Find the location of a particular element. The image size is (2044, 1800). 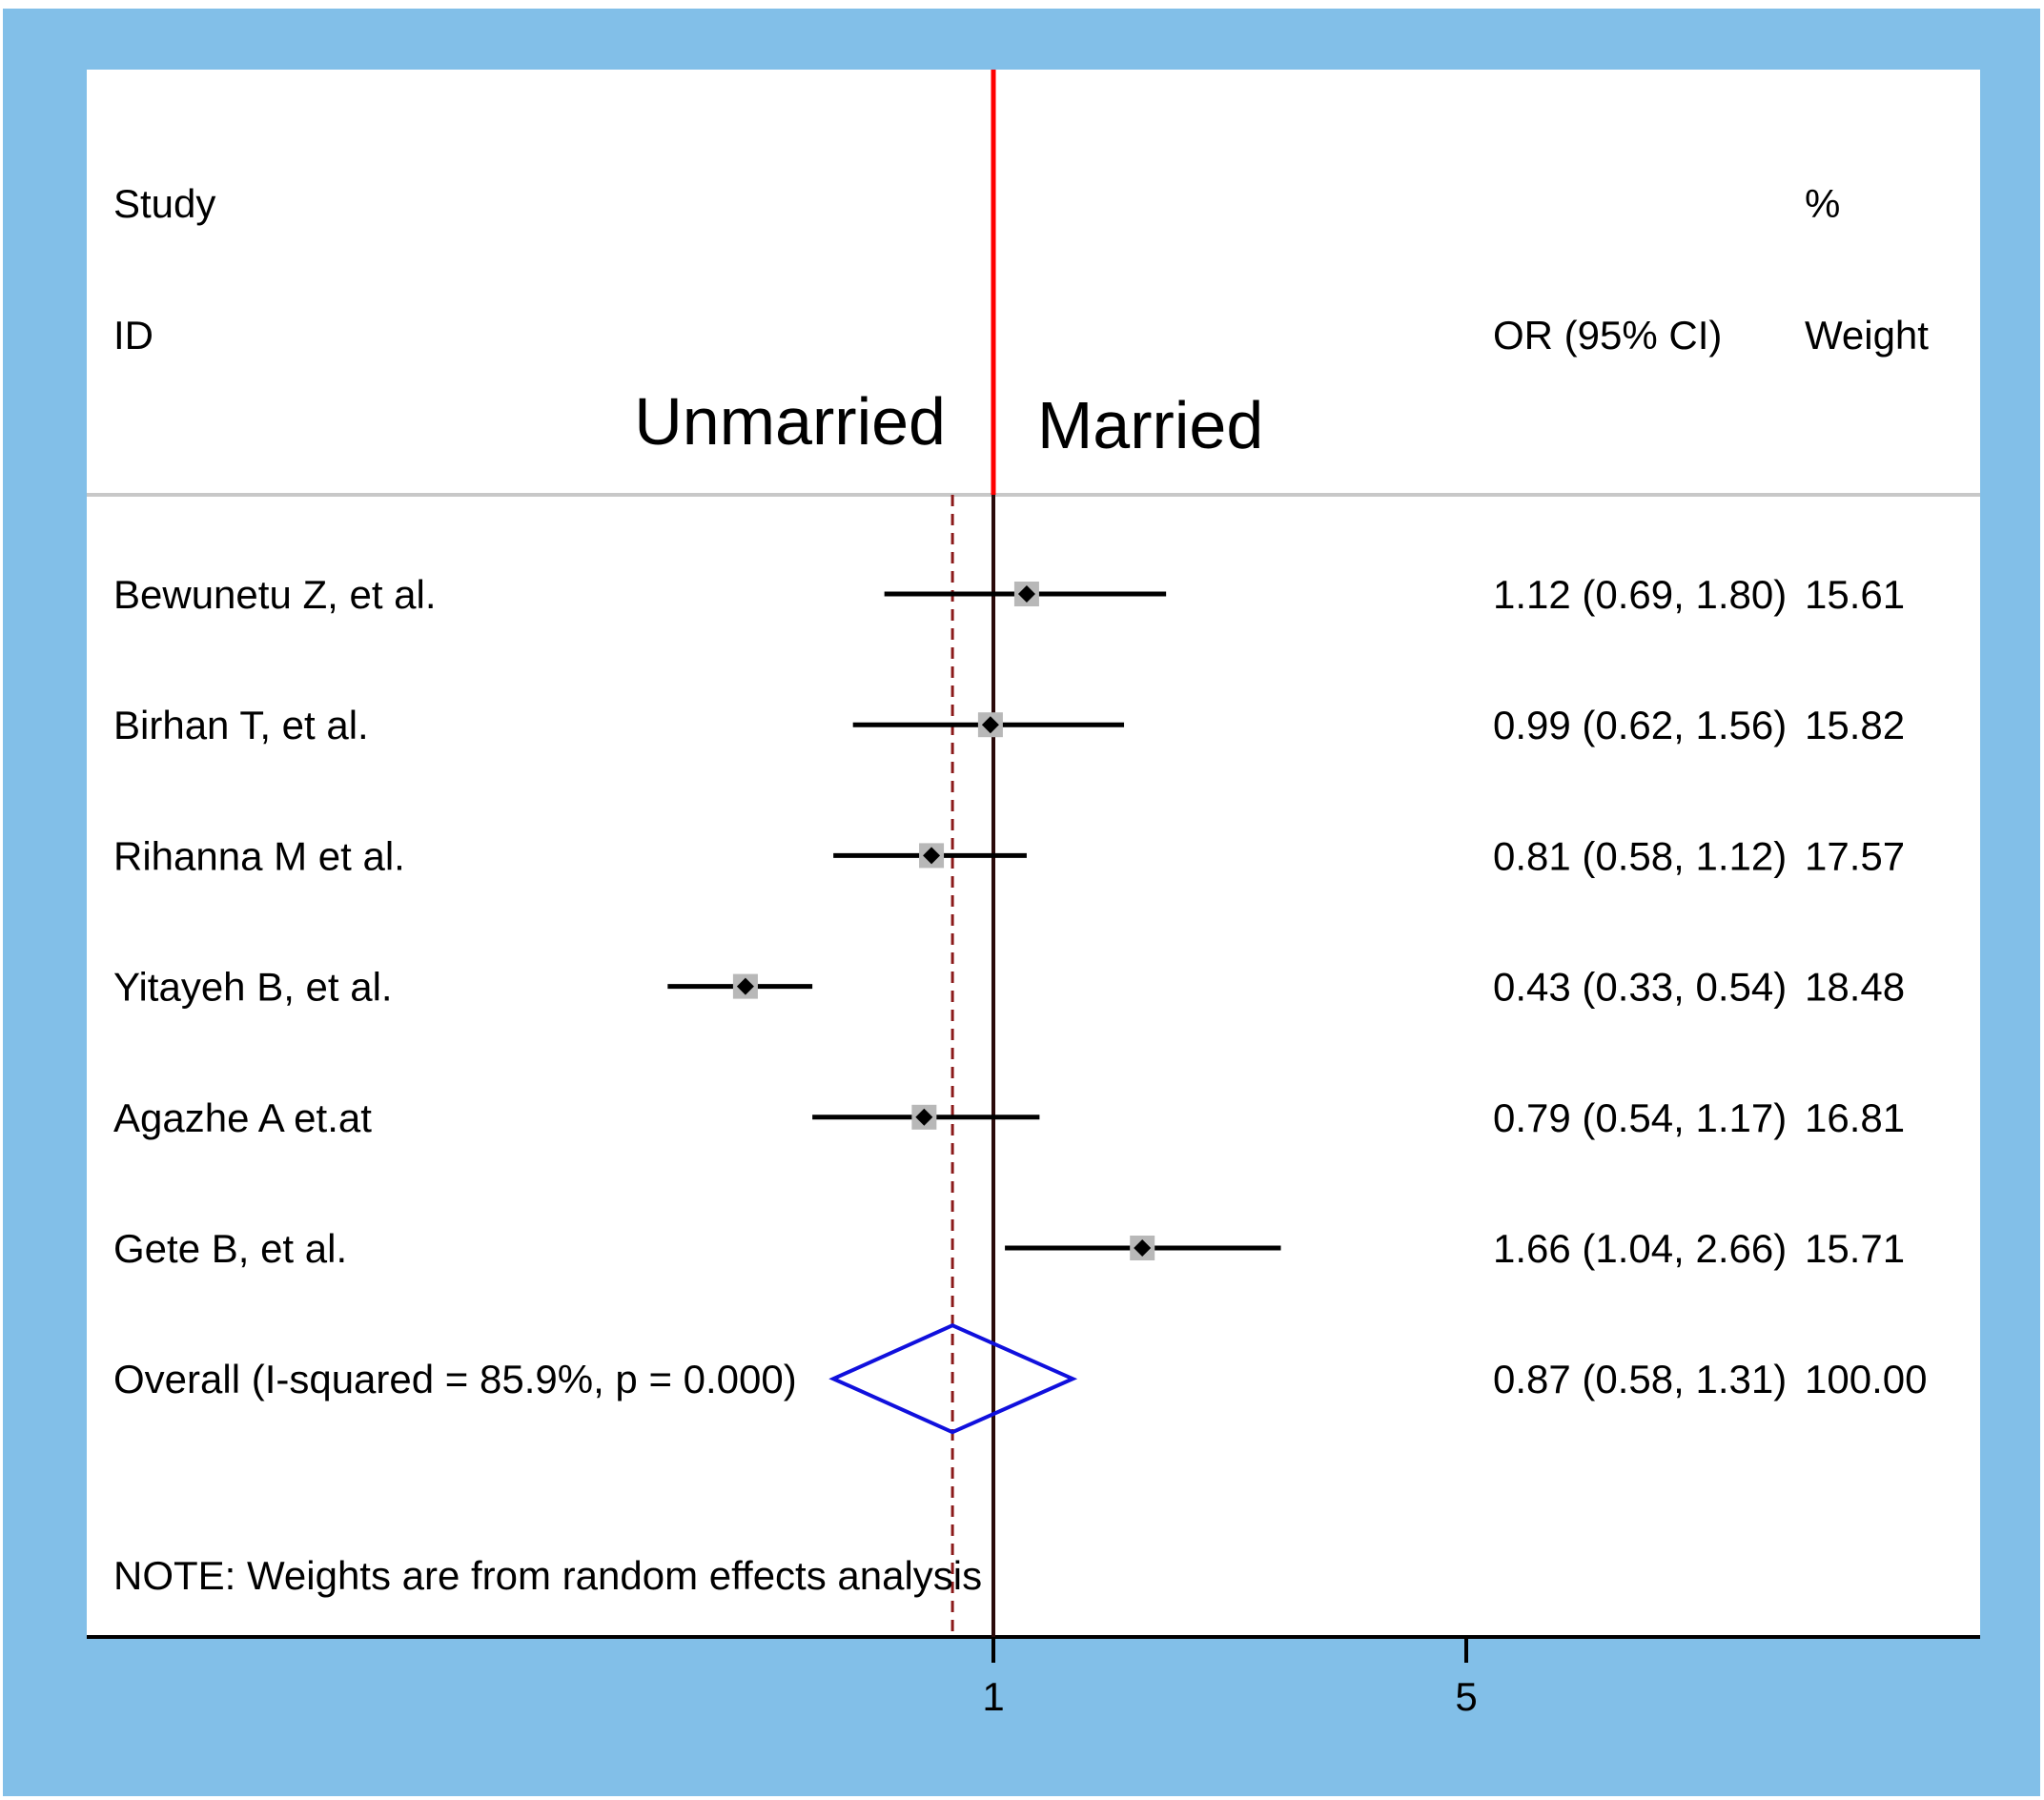

study-row: Bewunetu Z, et al. 1.12 (0.69, 1.80) 15.61 is located at coordinates (1009, 594).